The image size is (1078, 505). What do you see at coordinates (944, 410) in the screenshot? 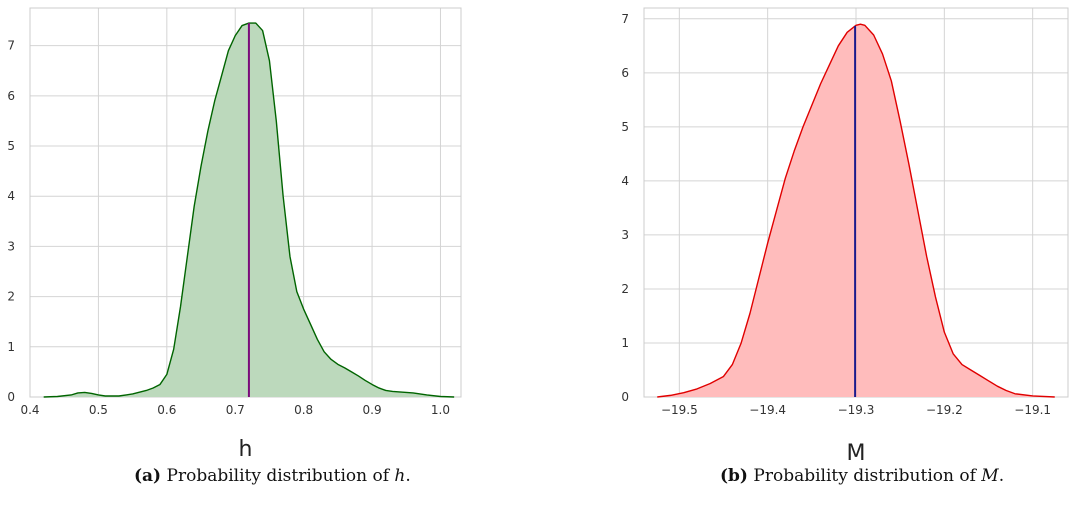
I see `x-tick-label: −19.2` at bounding box center [944, 410].